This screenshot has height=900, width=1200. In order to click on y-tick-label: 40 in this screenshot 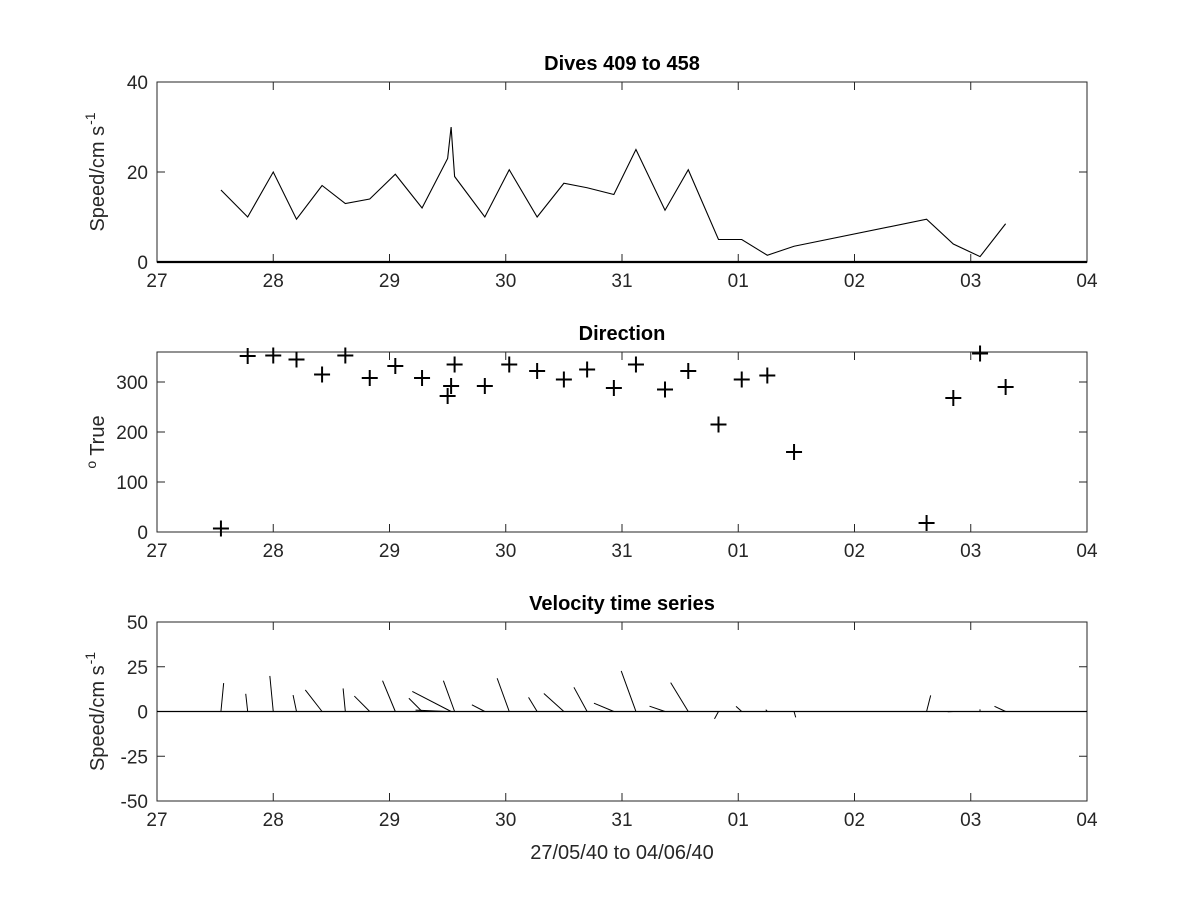, I will do `click(137, 83)`.